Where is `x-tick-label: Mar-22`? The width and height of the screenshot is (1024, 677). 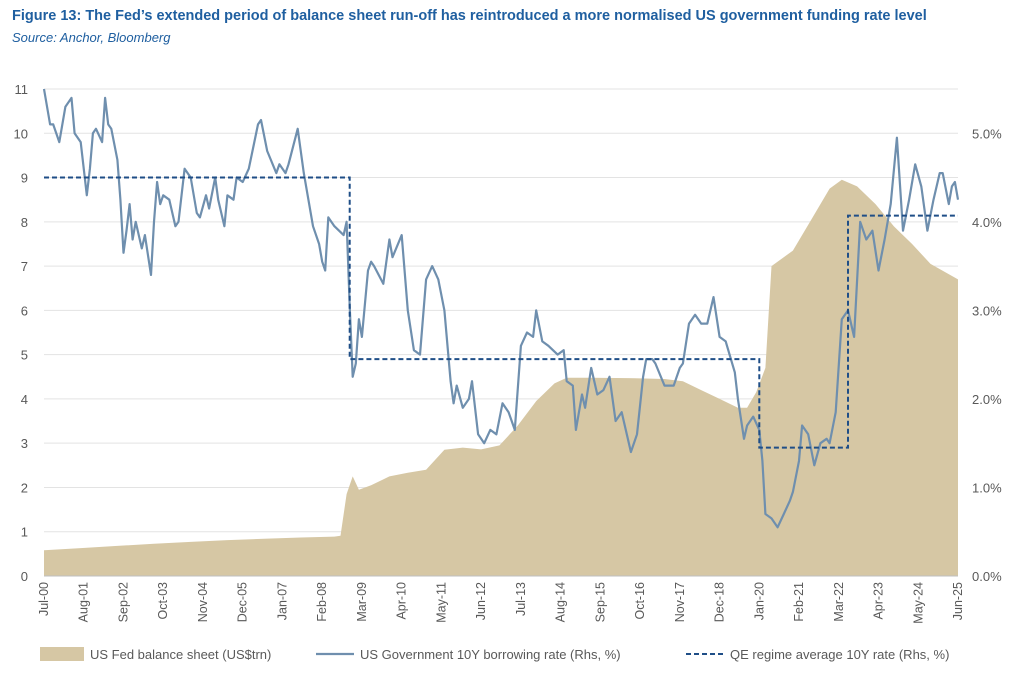 x-tick-label: Mar-22 is located at coordinates (839, 602).